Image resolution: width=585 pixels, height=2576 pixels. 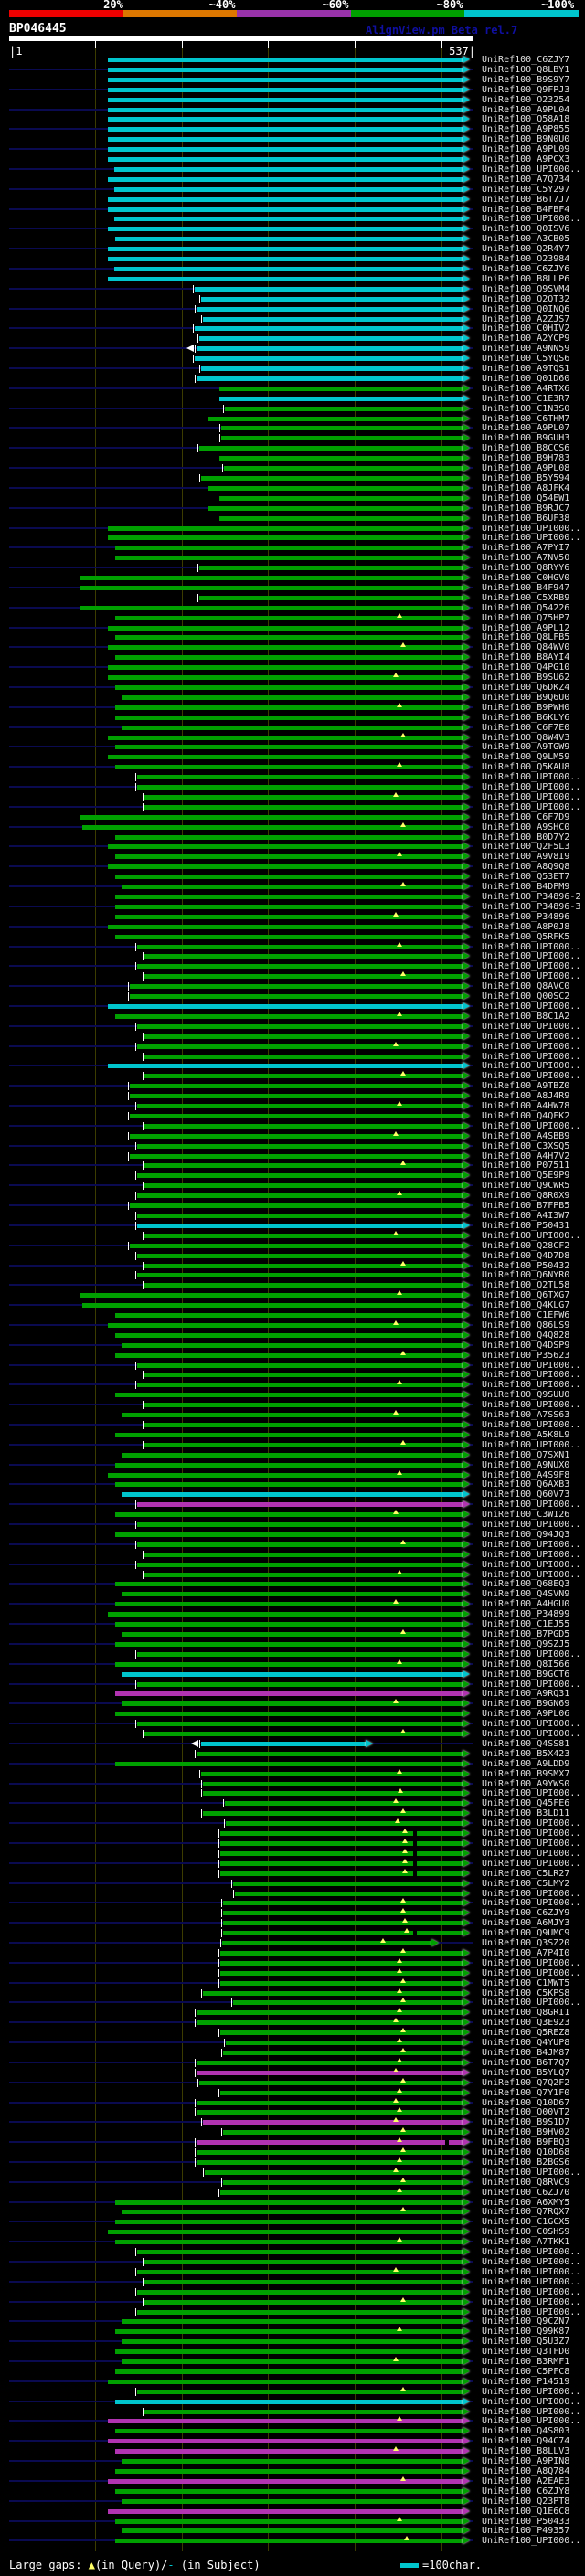 What do you see at coordinates (526, 2381) in the screenshot?
I see `hit-label: UniRef100_P14519` at bounding box center [526, 2381].